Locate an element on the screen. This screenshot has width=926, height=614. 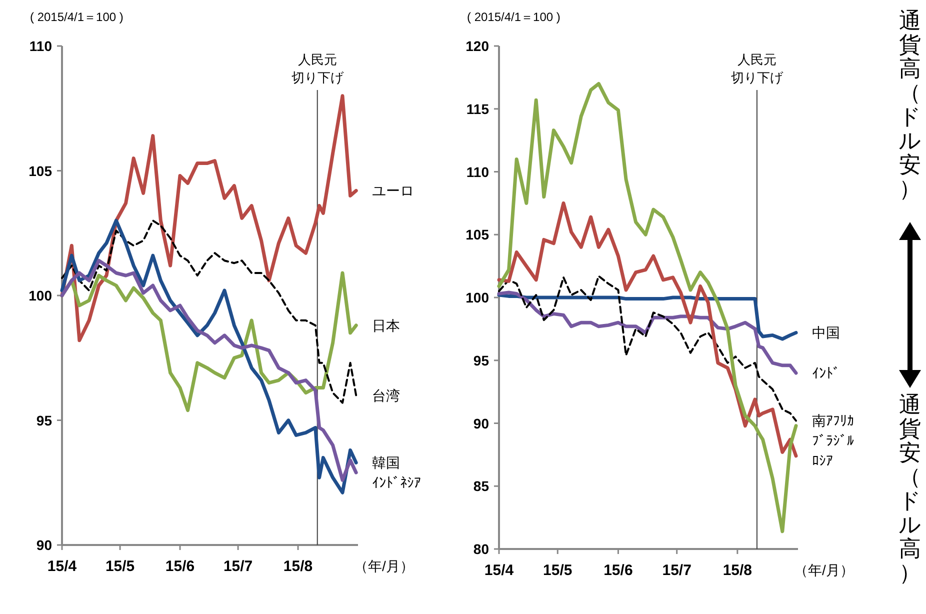
series-label: 韓国 is located at coordinates (386, 462).